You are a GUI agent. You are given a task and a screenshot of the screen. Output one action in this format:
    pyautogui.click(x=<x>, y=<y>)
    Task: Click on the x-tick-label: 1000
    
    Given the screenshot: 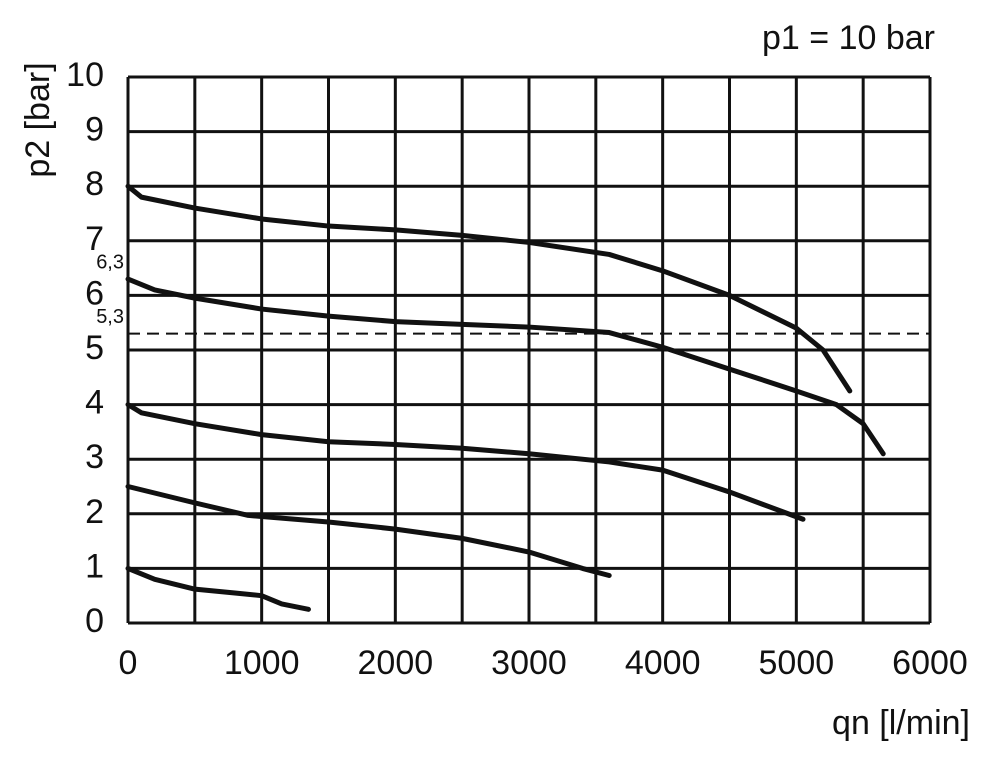 What is the action you would take?
    pyautogui.click(x=262, y=663)
    